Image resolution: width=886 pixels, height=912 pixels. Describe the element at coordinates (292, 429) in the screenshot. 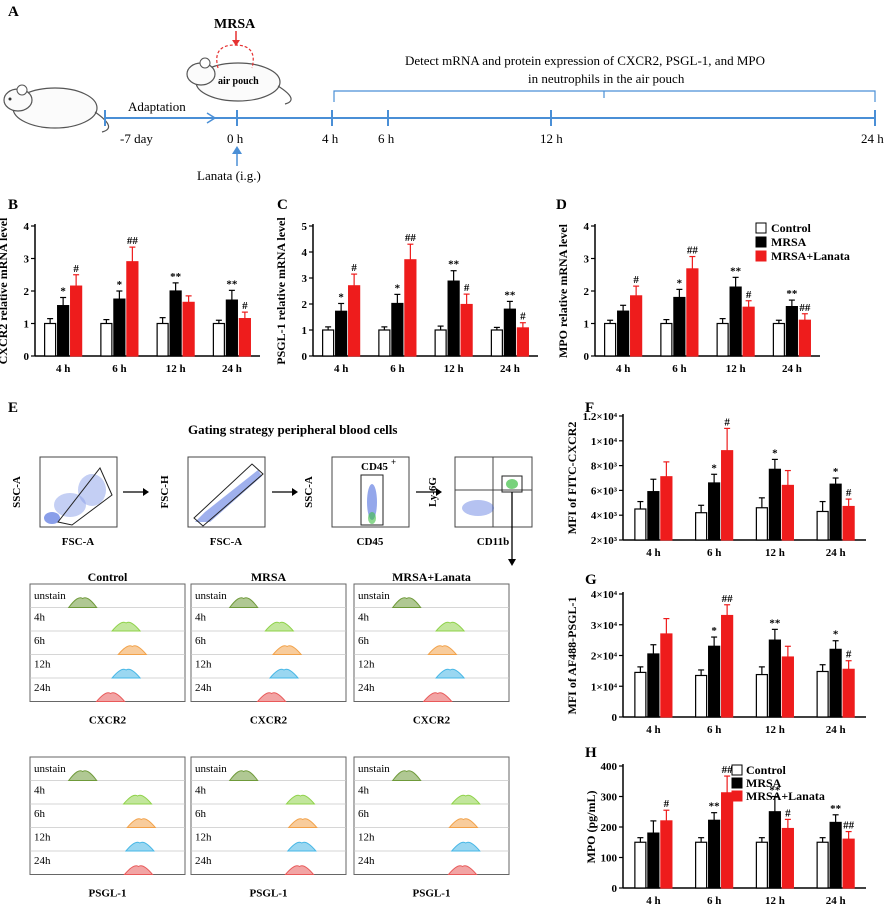

I see `gating-title: Gating strategy peripheral blood cells` at that location.